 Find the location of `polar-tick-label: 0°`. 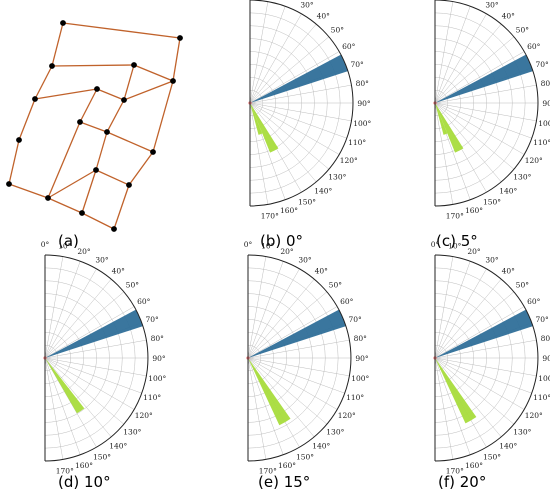

polar-tick-label: 0° is located at coordinates (248, 244).